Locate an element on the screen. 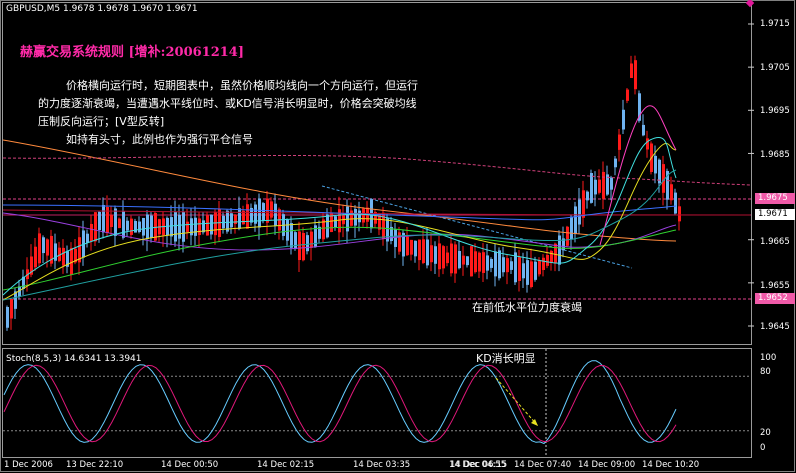 The width and height of the screenshot is (796, 473). kd-arrow-head-icon is located at coordinates (534, 422).